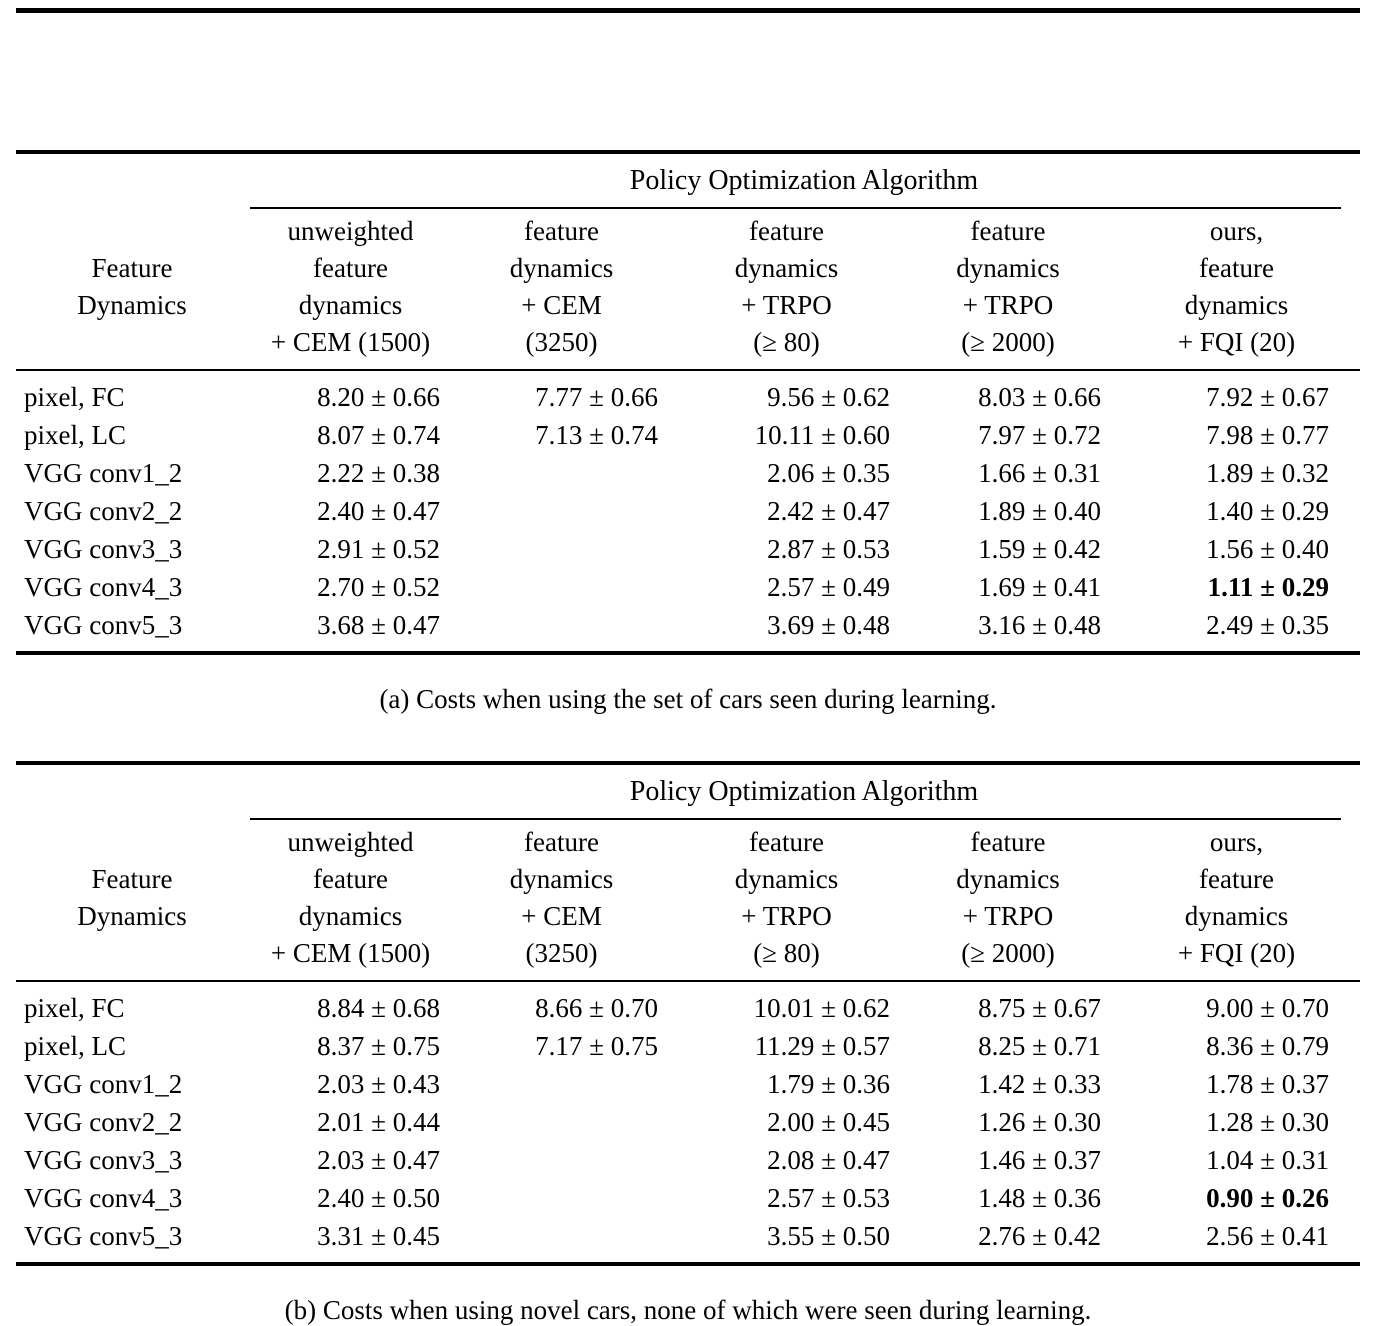 The width and height of the screenshot is (1376, 1326). I want to click on cell-value: 9.00 ± 0.70, so click(1267, 1008).